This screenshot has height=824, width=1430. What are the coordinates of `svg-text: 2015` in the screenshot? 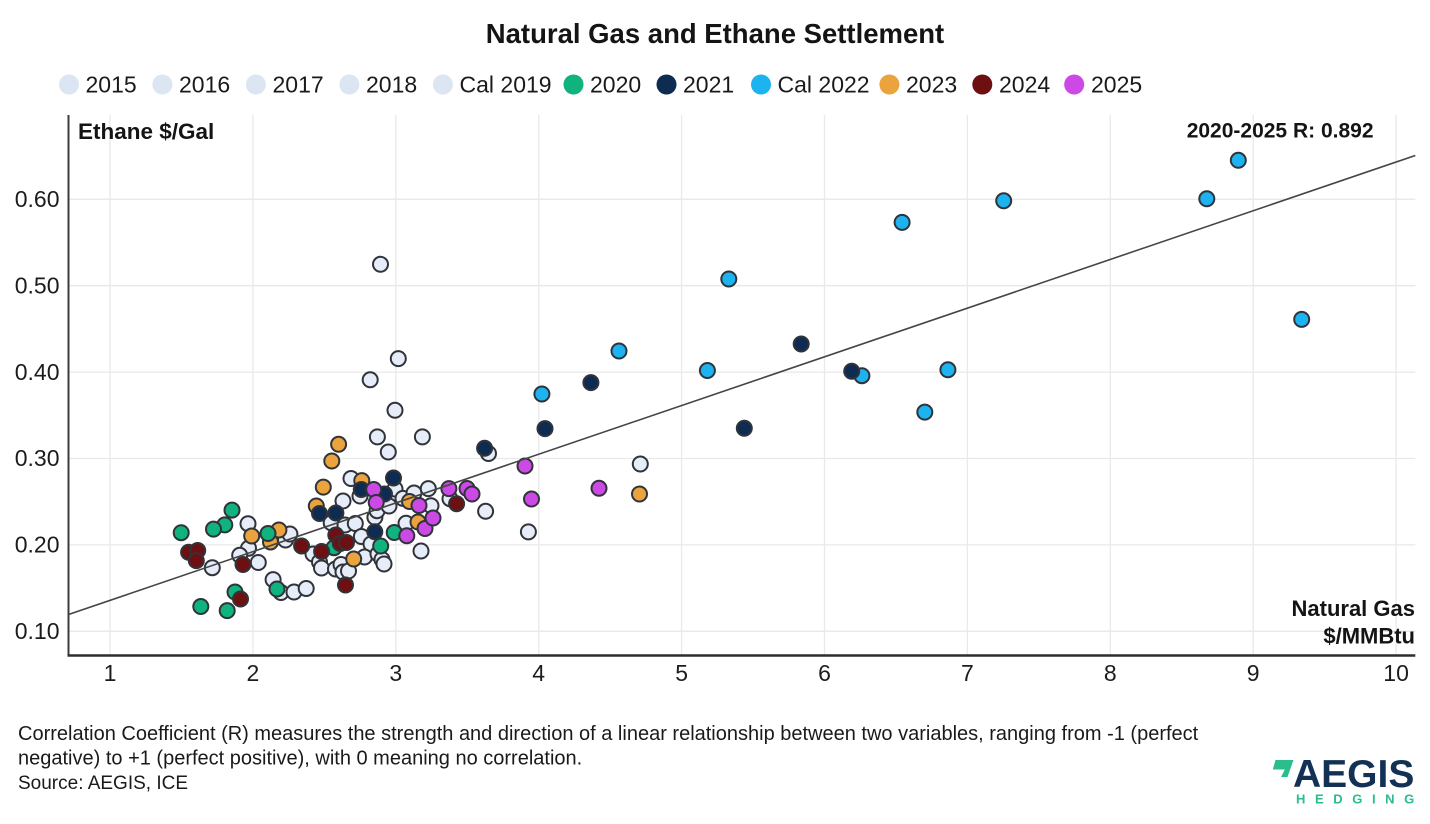 It's located at (111, 85).